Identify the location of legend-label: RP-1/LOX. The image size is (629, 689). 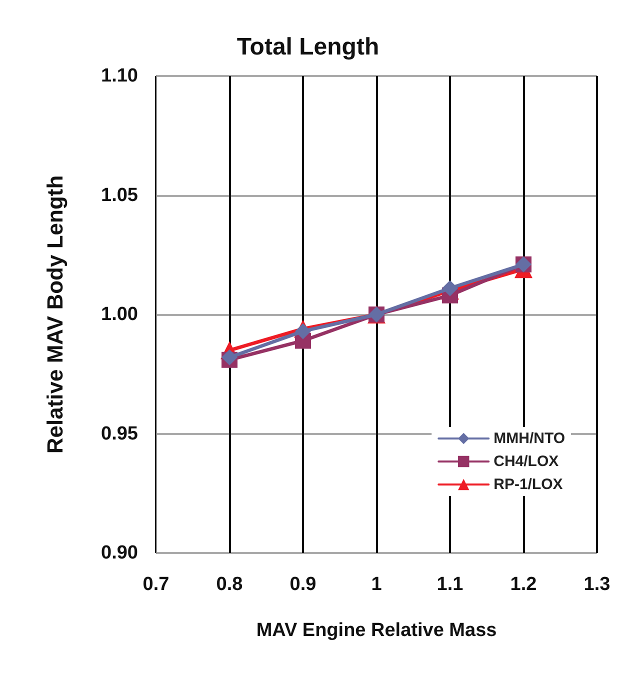
(528, 484).